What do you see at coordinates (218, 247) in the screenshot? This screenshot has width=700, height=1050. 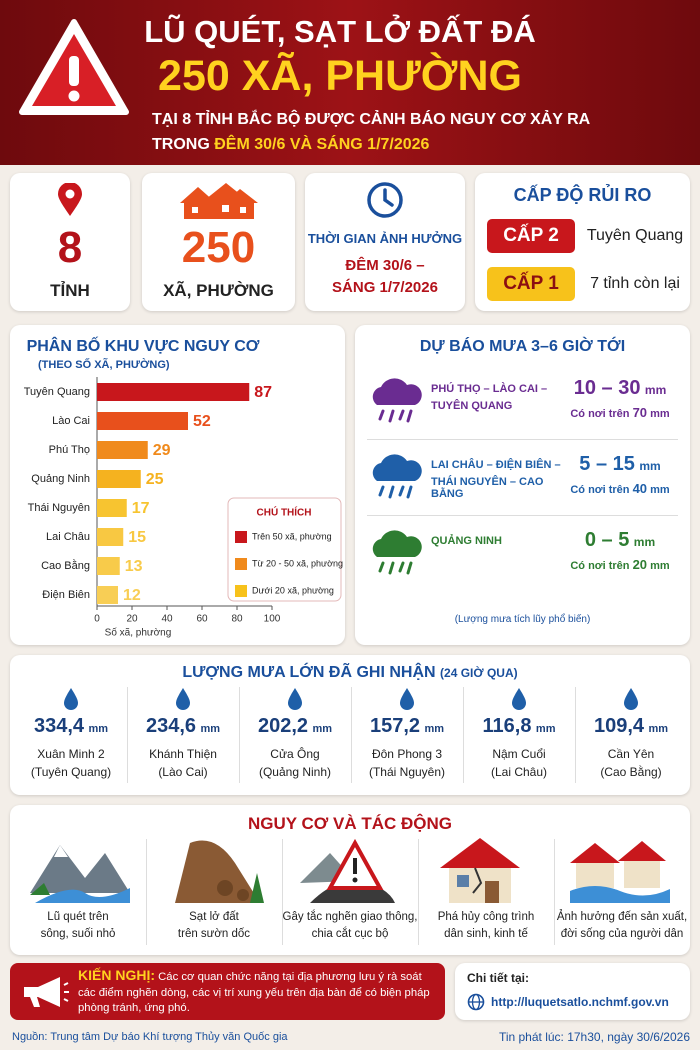 I see `stat-value: 250` at bounding box center [218, 247].